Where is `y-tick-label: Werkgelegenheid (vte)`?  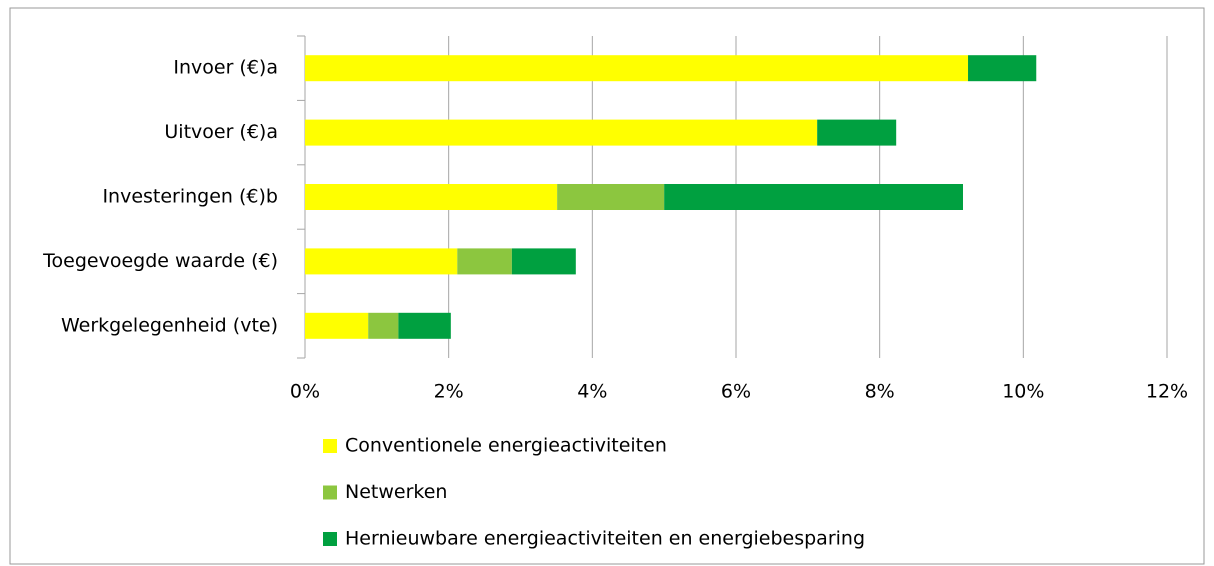 y-tick-label: Werkgelegenheid (vte) is located at coordinates (169, 325).